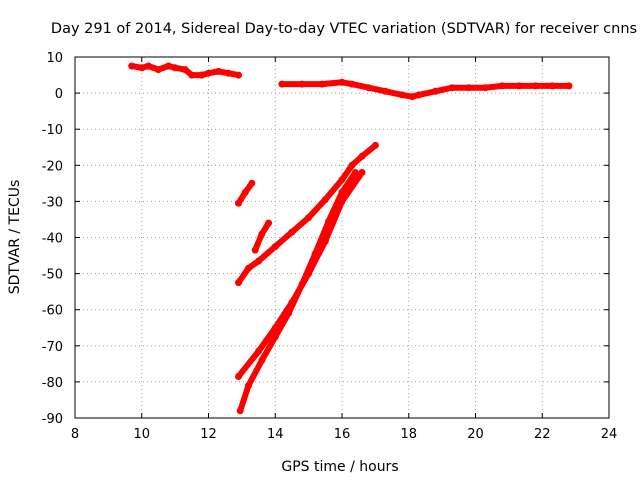  I want to click on y-tick-label: -30, so click(52, 202).